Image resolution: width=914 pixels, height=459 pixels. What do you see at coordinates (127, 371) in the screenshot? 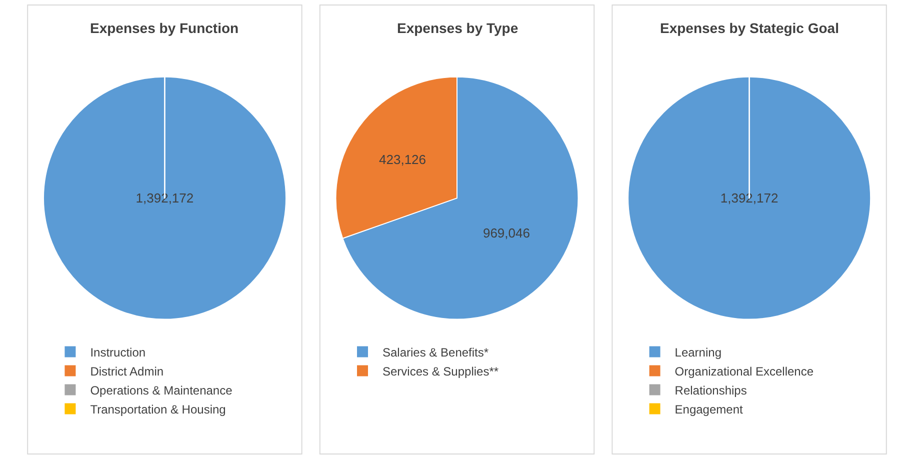
I see `legend-label: District Admin` at bounding box center [127, 371].